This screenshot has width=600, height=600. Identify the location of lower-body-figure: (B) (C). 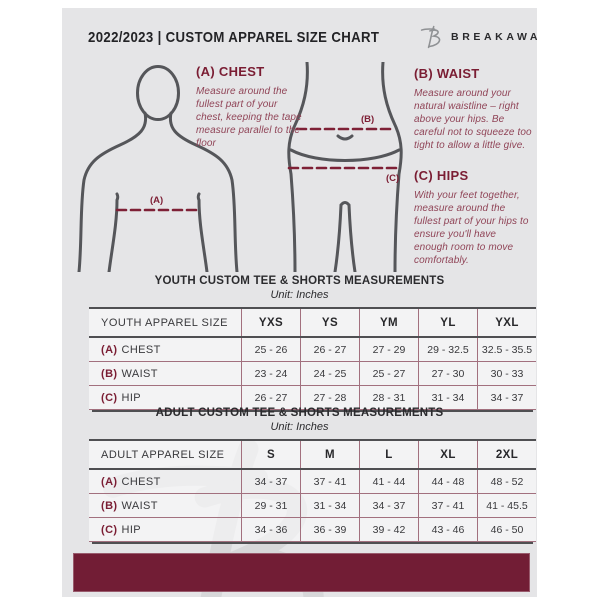
(345, 167).